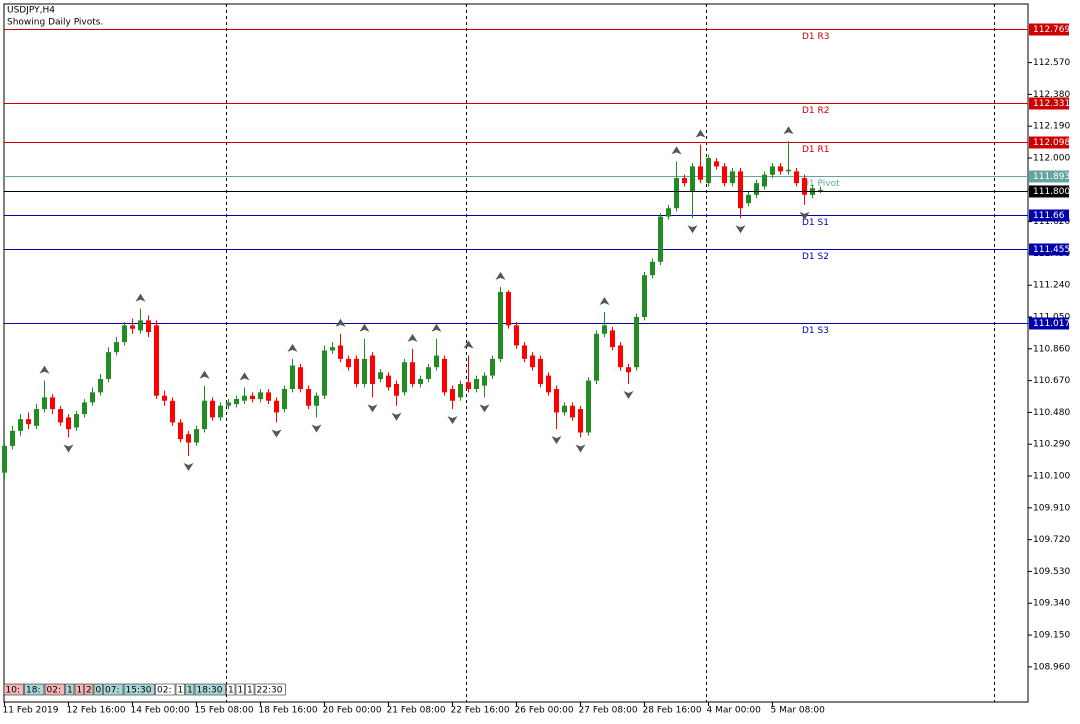  Describe the element at coordinates (1049, 216) in the screenshot. I see `pivot-price-label: 111.66` at that location.